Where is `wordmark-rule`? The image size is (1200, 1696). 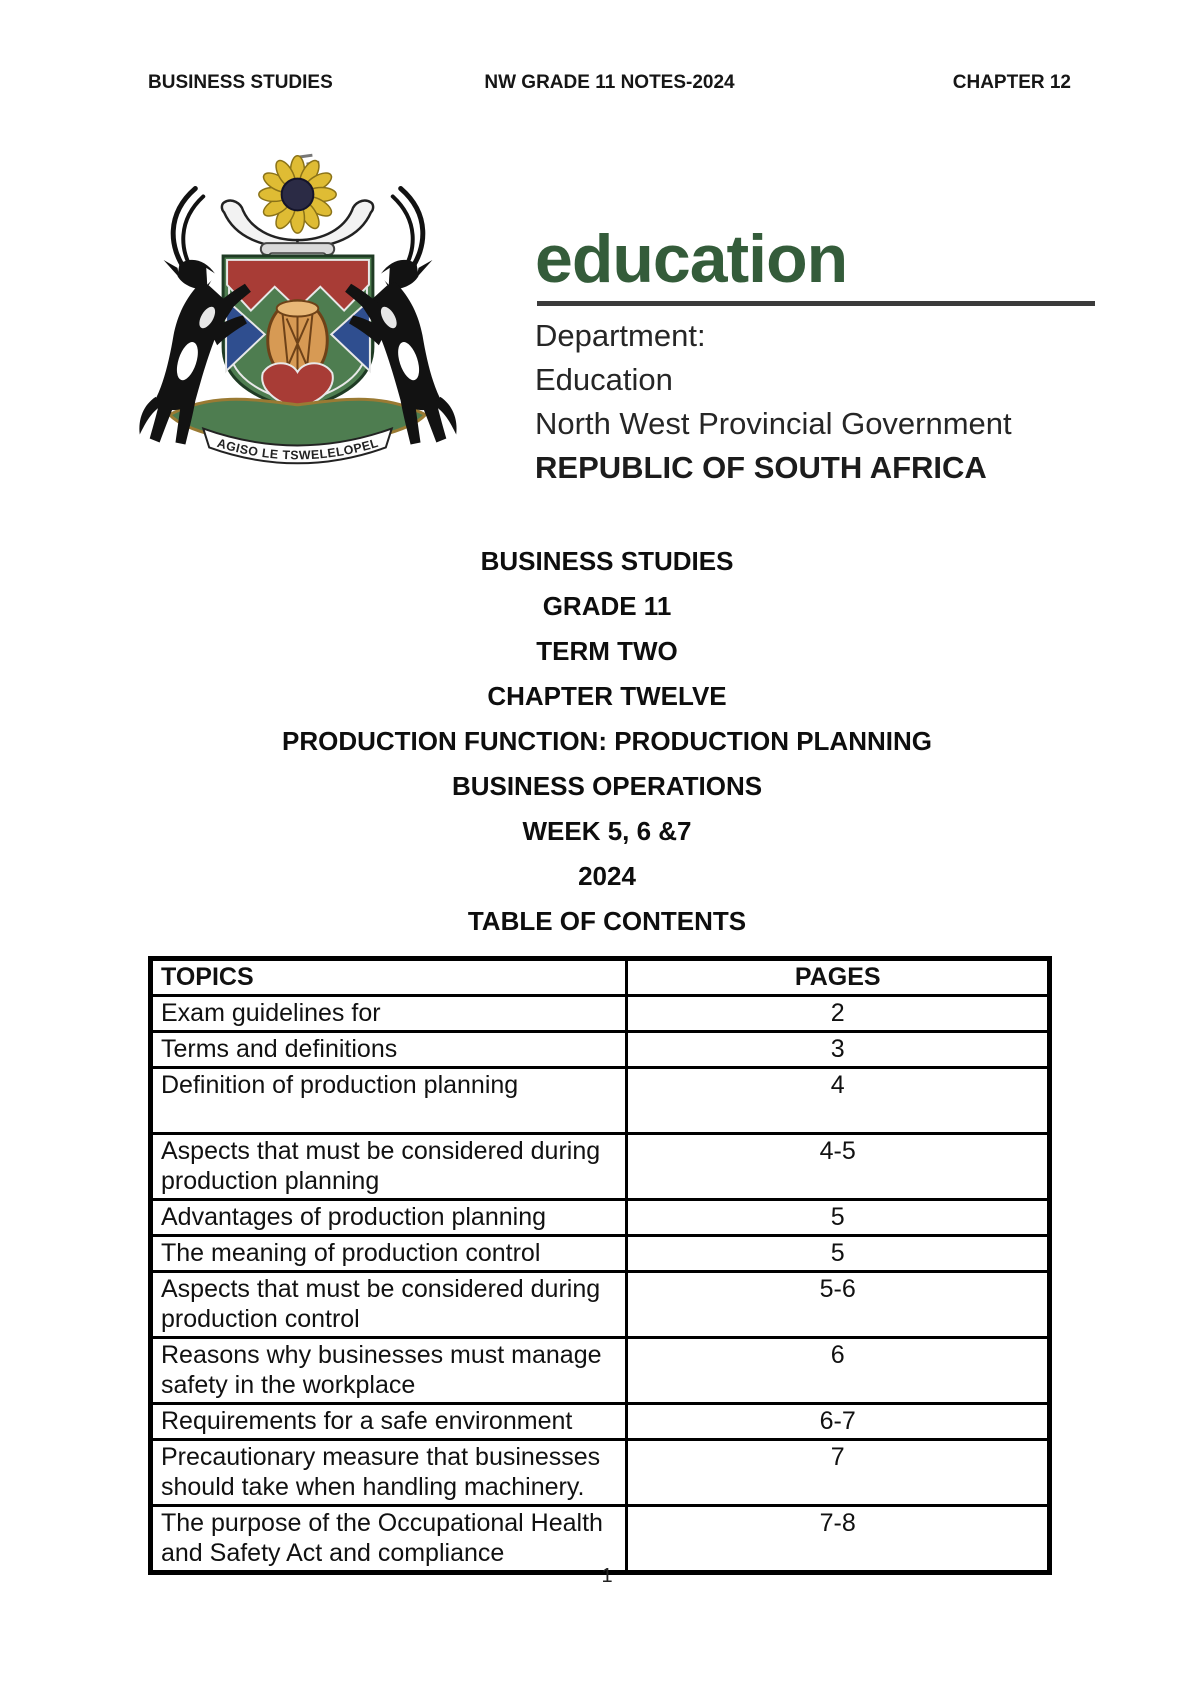 wordmark-rule is located at coordinates (816, 303).